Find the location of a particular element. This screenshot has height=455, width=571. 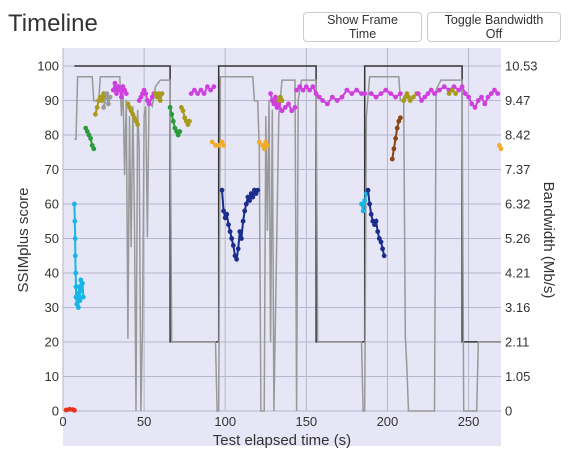

y2-tick-label: 9.47 is located at coordinates (517, 100).